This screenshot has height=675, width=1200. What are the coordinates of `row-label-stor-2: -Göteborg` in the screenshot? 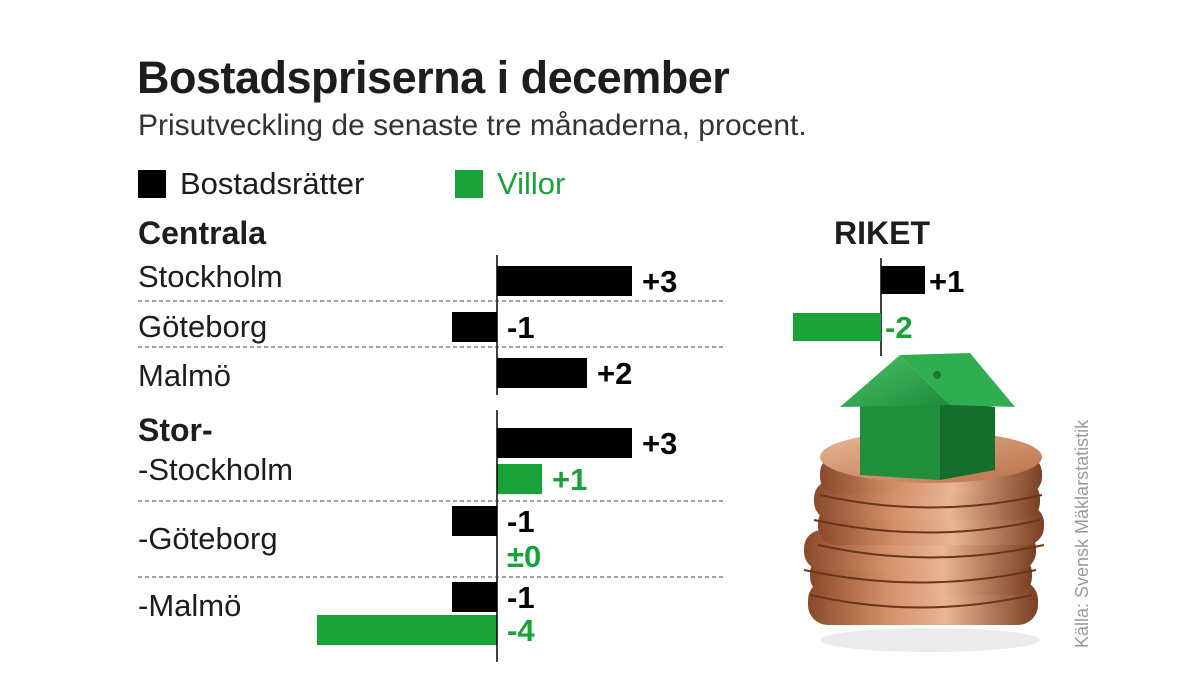 It's located at (208, 538).